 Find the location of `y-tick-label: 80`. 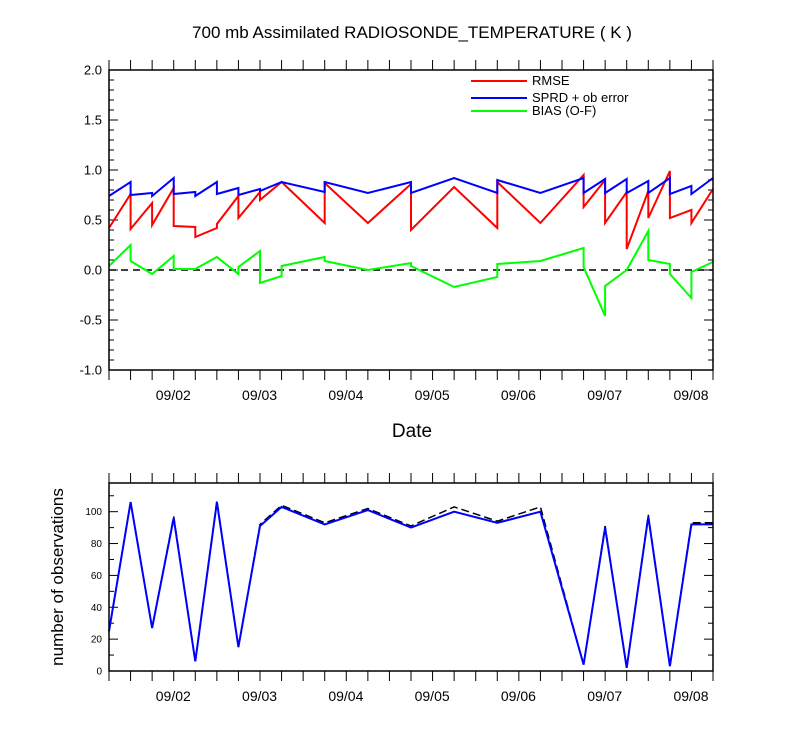

y-tick-label: 80 is located at coordinates (97, 544).